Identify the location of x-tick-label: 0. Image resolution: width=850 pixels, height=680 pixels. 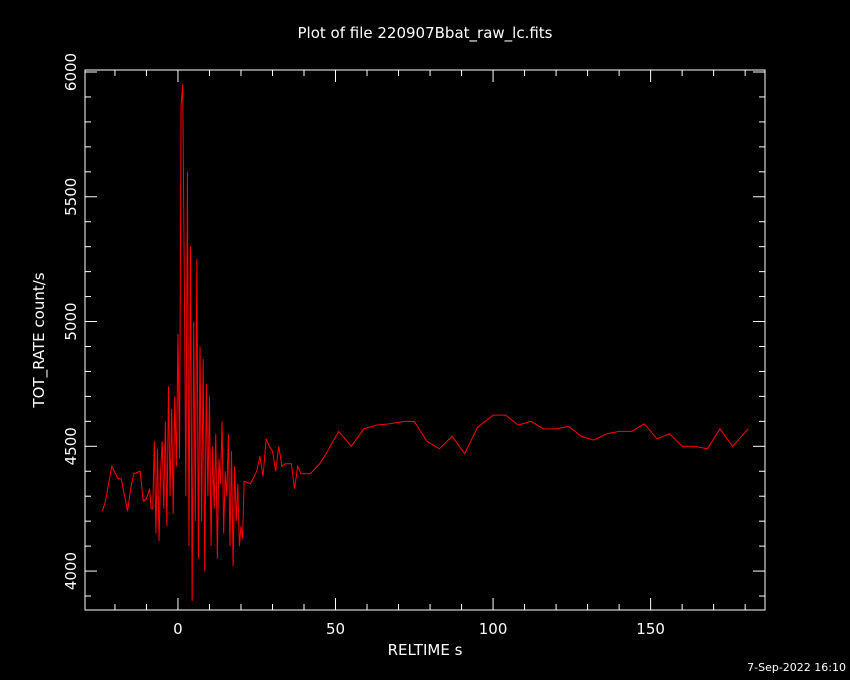
(178, 629).